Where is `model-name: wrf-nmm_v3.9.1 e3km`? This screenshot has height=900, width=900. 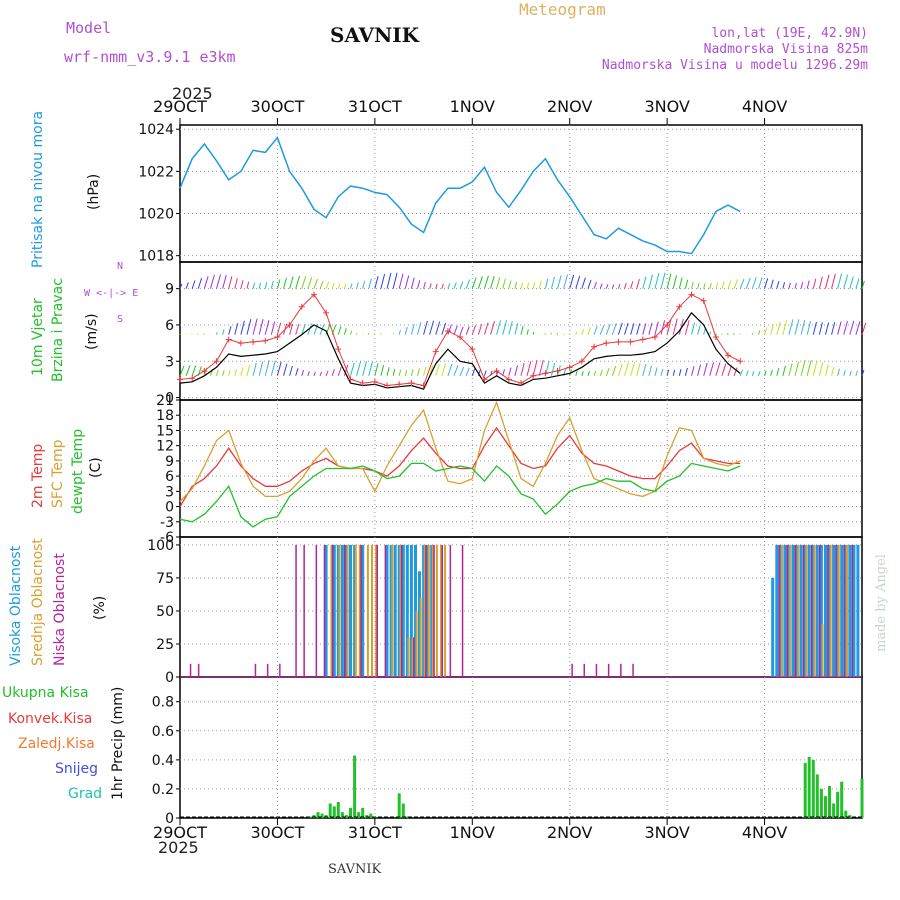
model-name: wrf-nmm_v3.9.1 e3km is located at coordinates (150, 57).